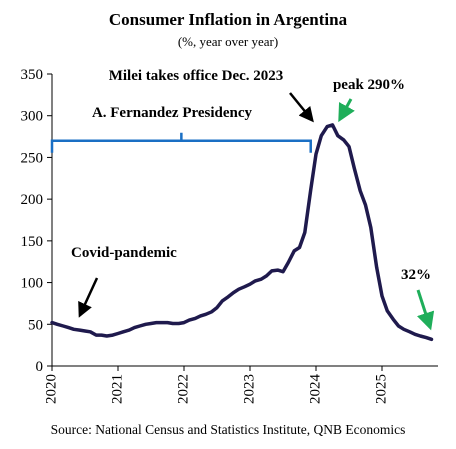  Describe the element at coordinates (172, 113) in the screenshot. I see `annotation-fernandez: A. Fernandez Presidency` at that location.